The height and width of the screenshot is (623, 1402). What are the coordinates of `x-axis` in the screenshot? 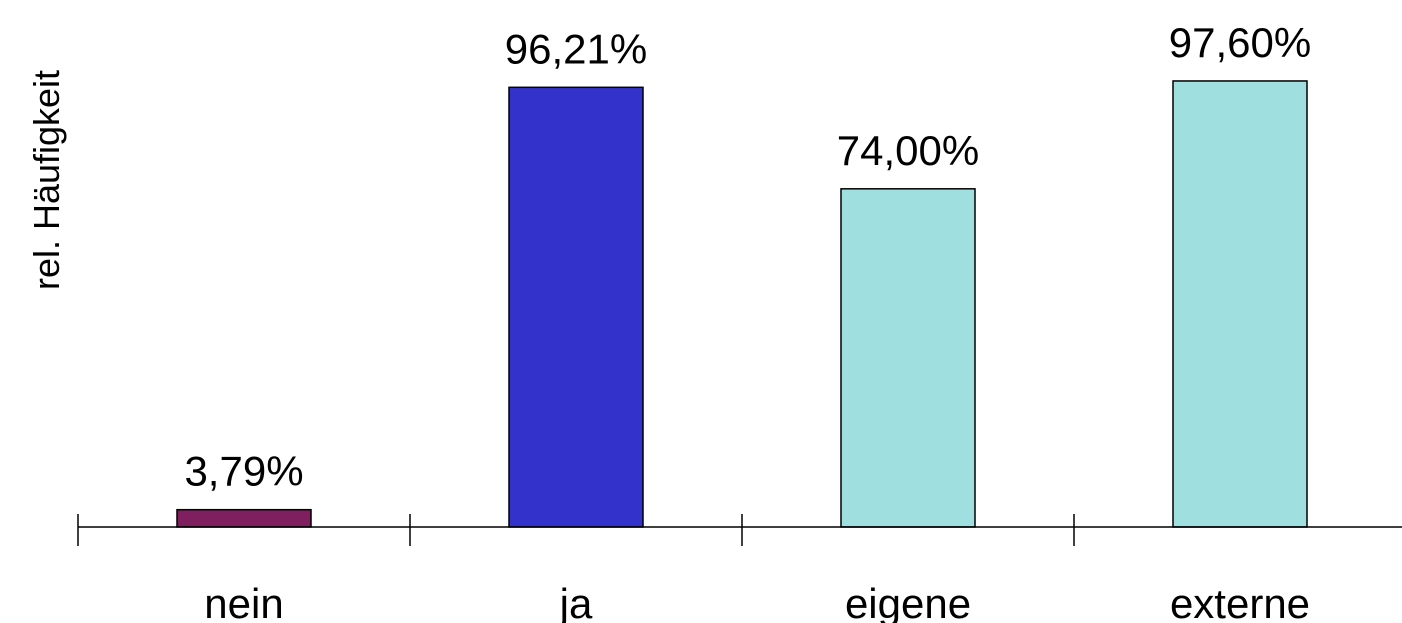 It's located at (739, 530).